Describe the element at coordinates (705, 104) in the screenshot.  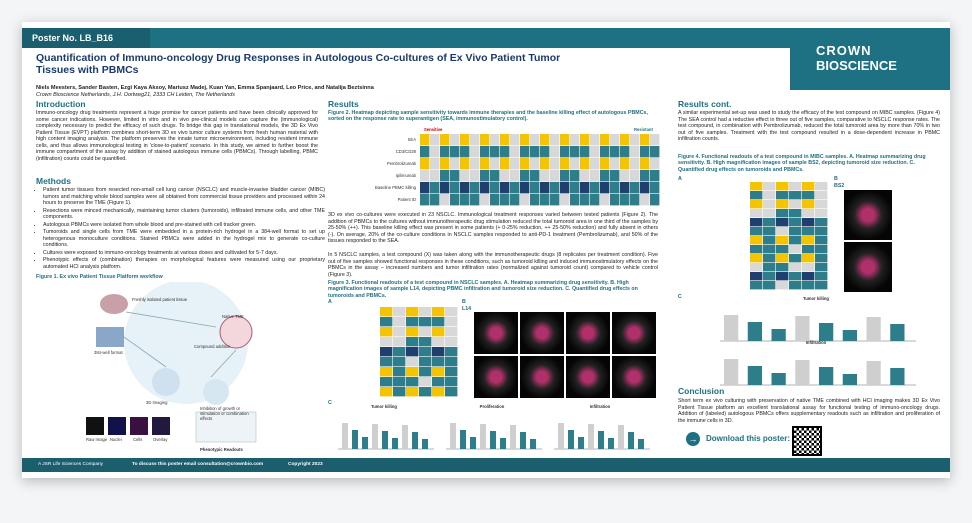
I see `section-heading: Results cont.` at that location.